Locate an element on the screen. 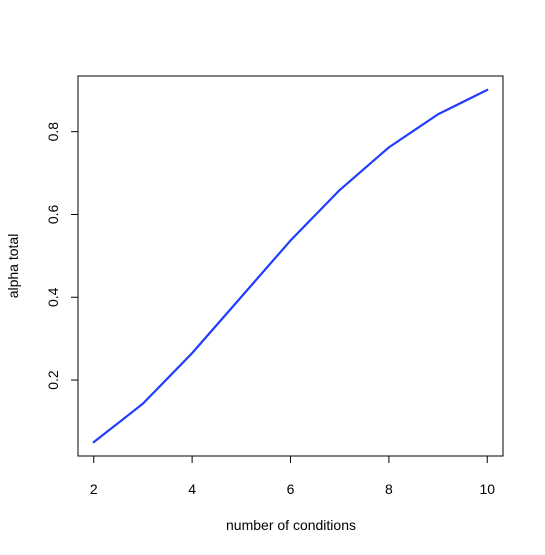  x-tick-label: 10 is located at coordinates (487, 489).